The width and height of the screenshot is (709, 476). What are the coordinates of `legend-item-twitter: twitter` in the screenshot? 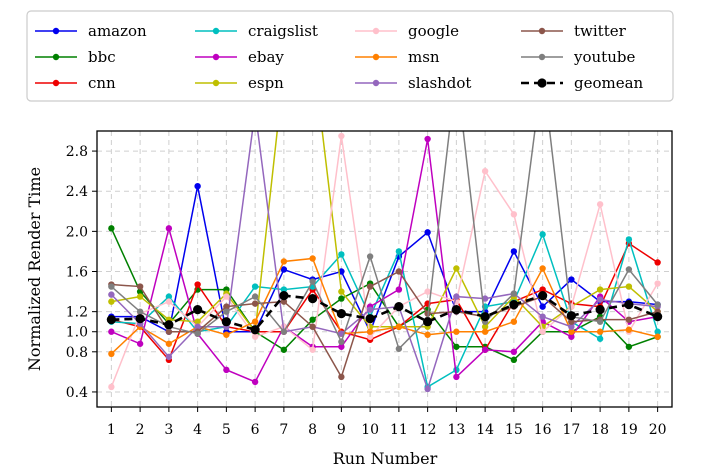 It's located at (574, 31).